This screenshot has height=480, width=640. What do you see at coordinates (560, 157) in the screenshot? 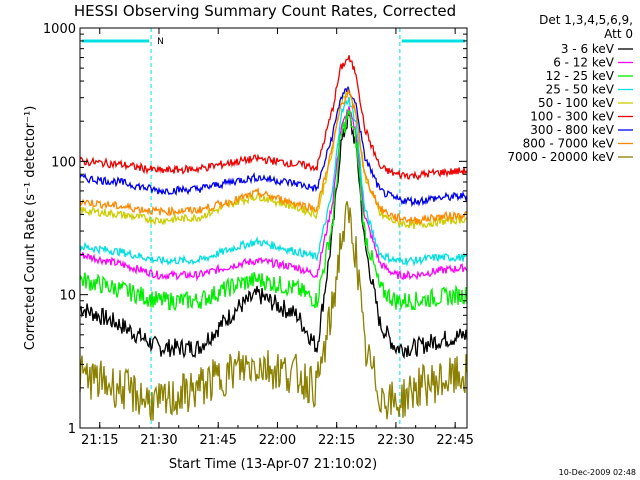
I see `legend-label: 7000 - 20000 keV` at bounding box center [560, 157].